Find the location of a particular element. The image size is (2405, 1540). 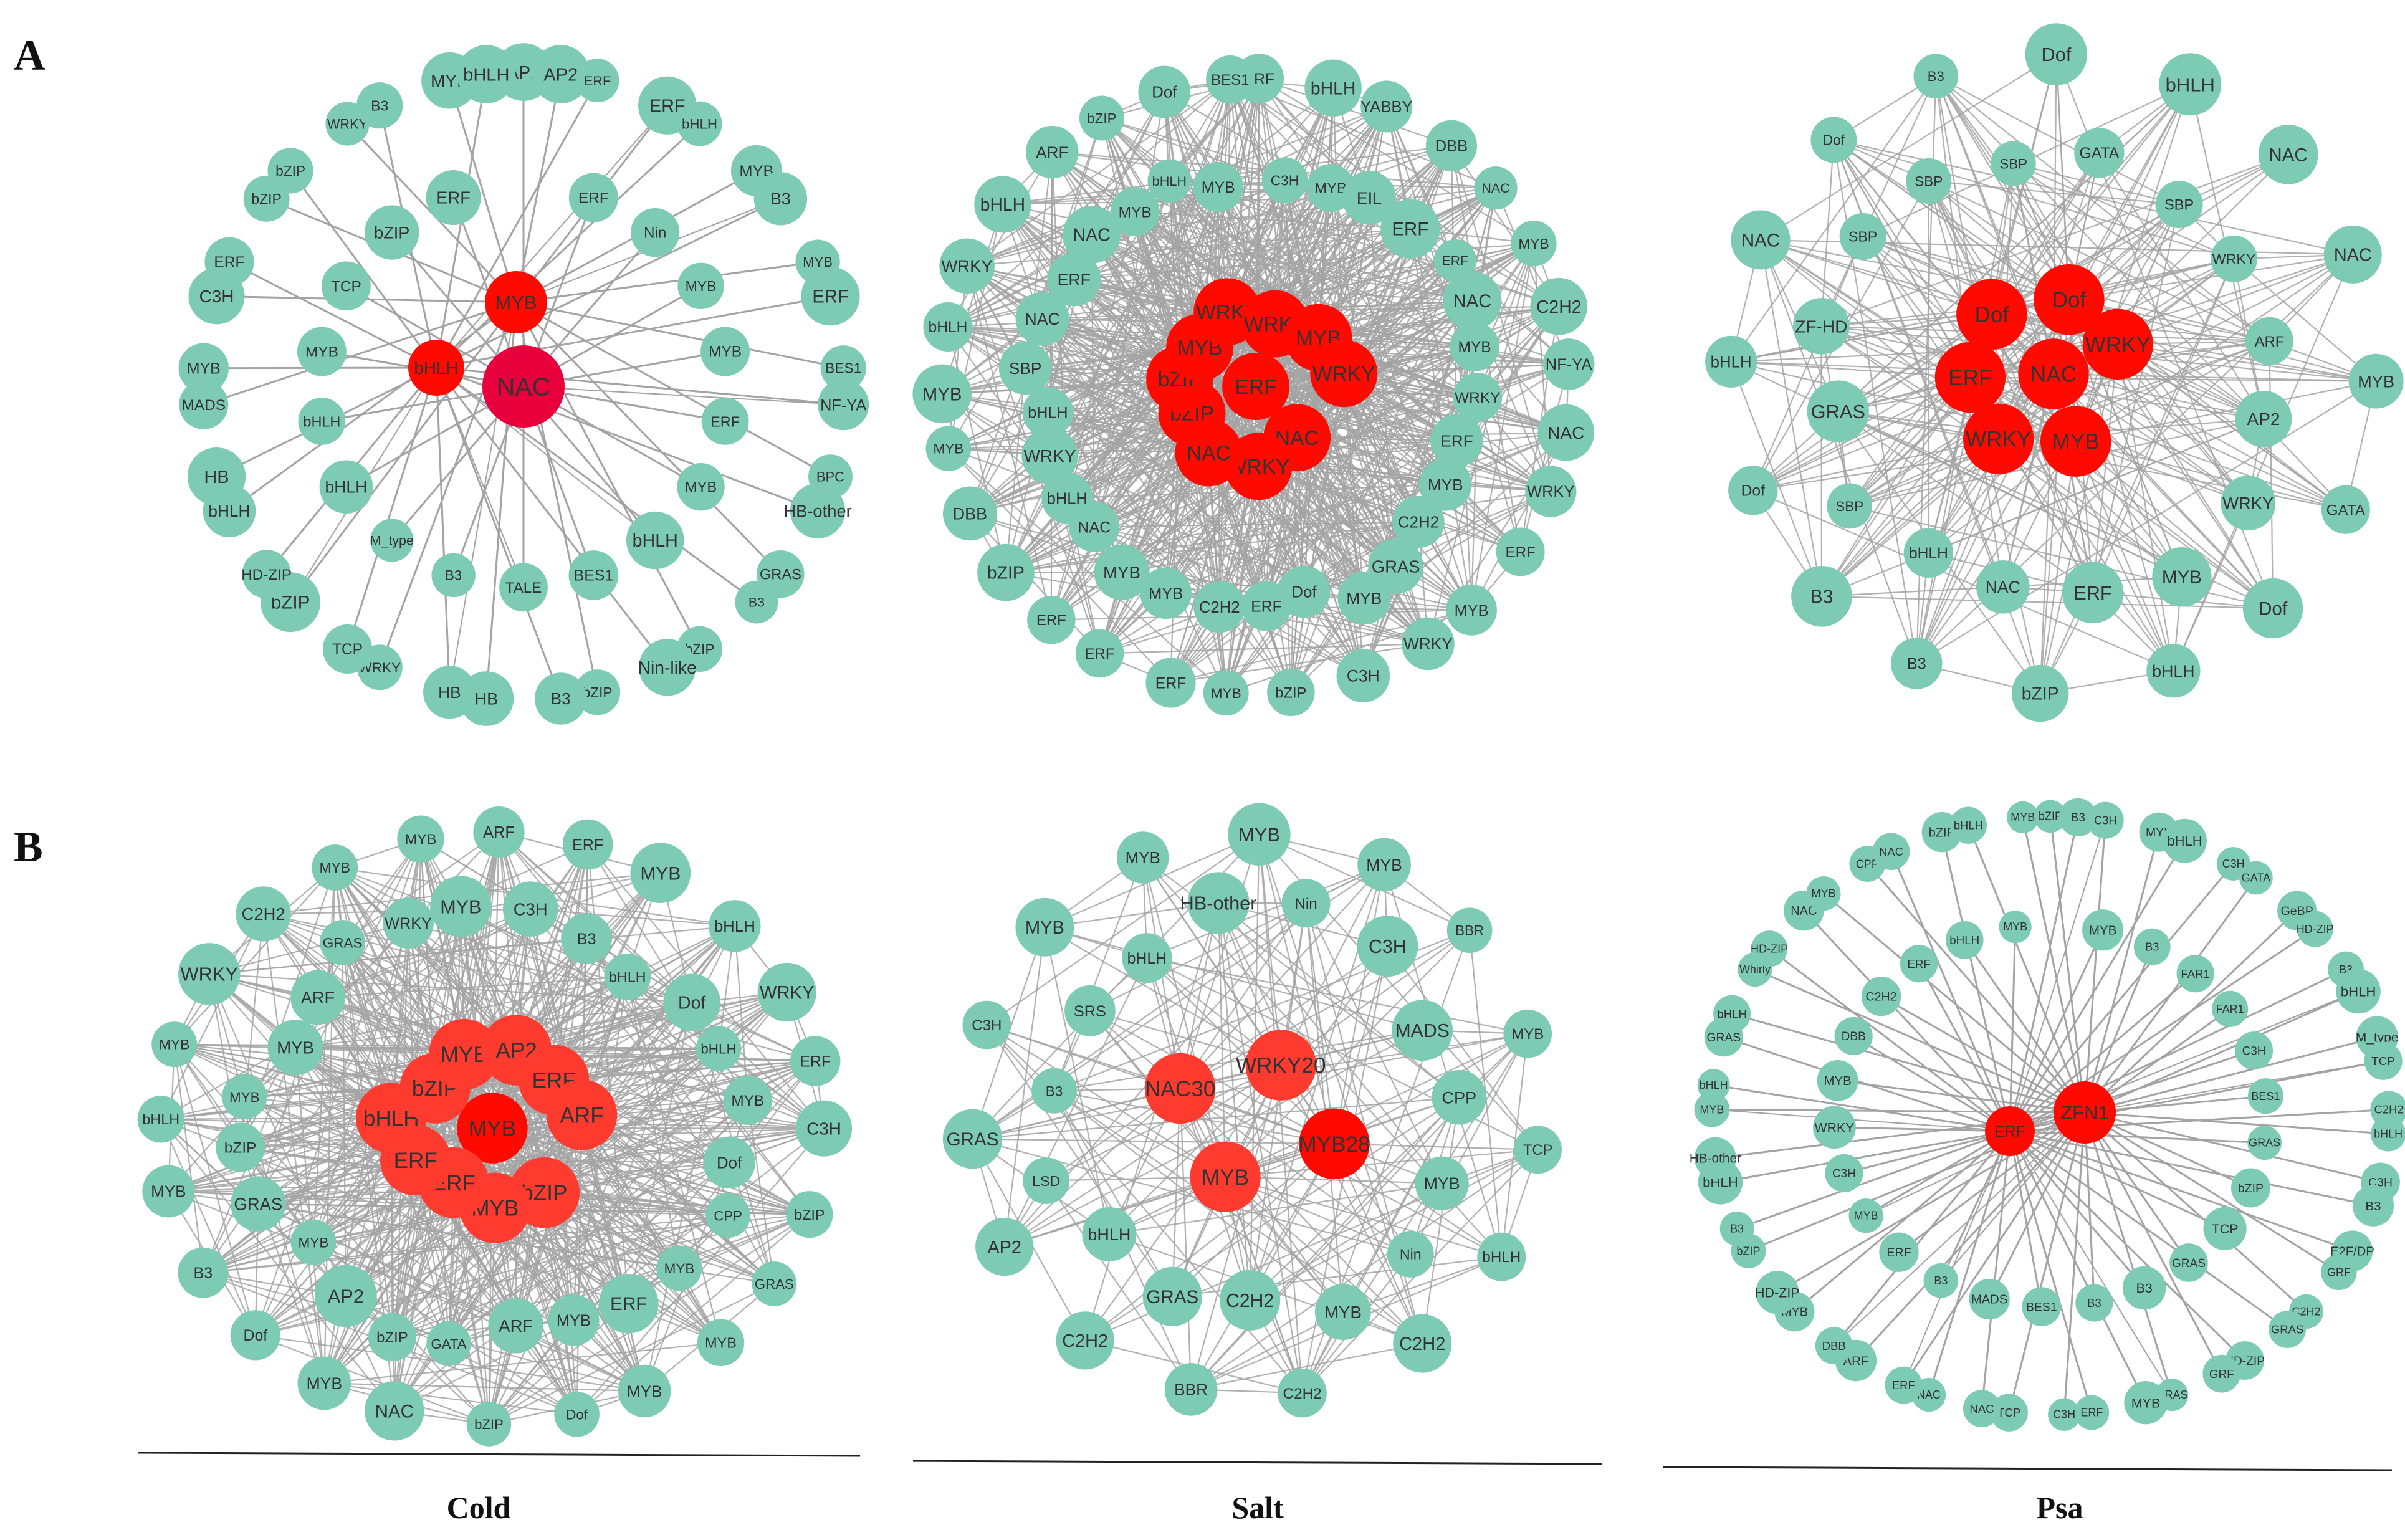

node-label: HB-other is located at coordinates (817, 510).